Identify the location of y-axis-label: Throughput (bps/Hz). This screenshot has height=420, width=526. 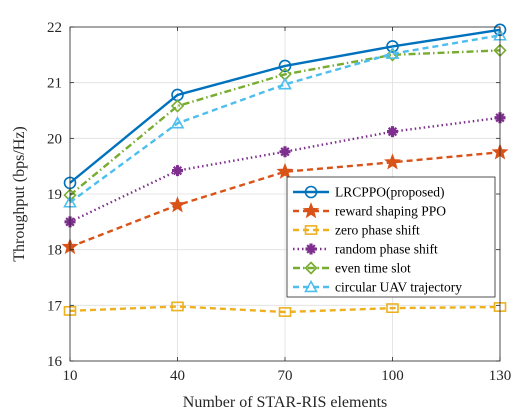
(19, 194).